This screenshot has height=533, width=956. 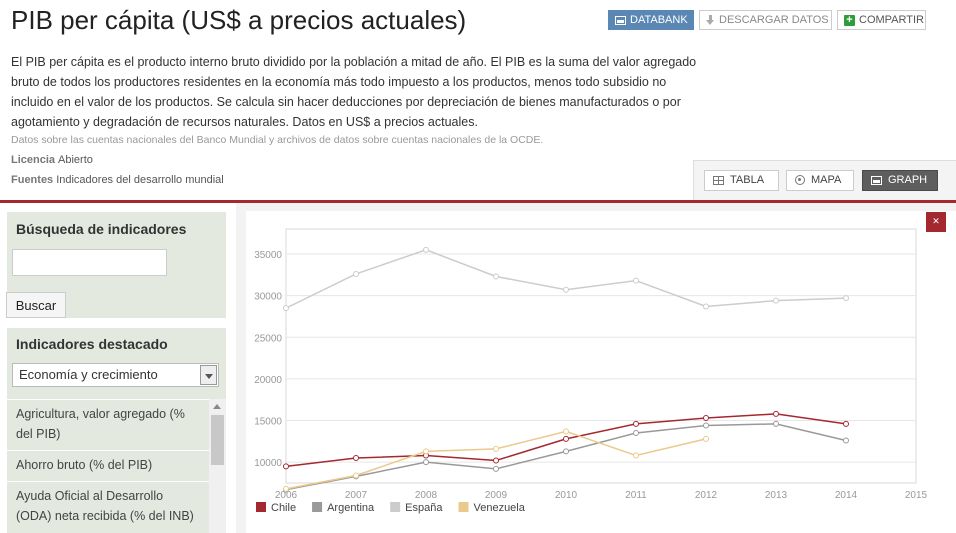 I want to click on chevron-down-icon, so click(x=208, y=375).